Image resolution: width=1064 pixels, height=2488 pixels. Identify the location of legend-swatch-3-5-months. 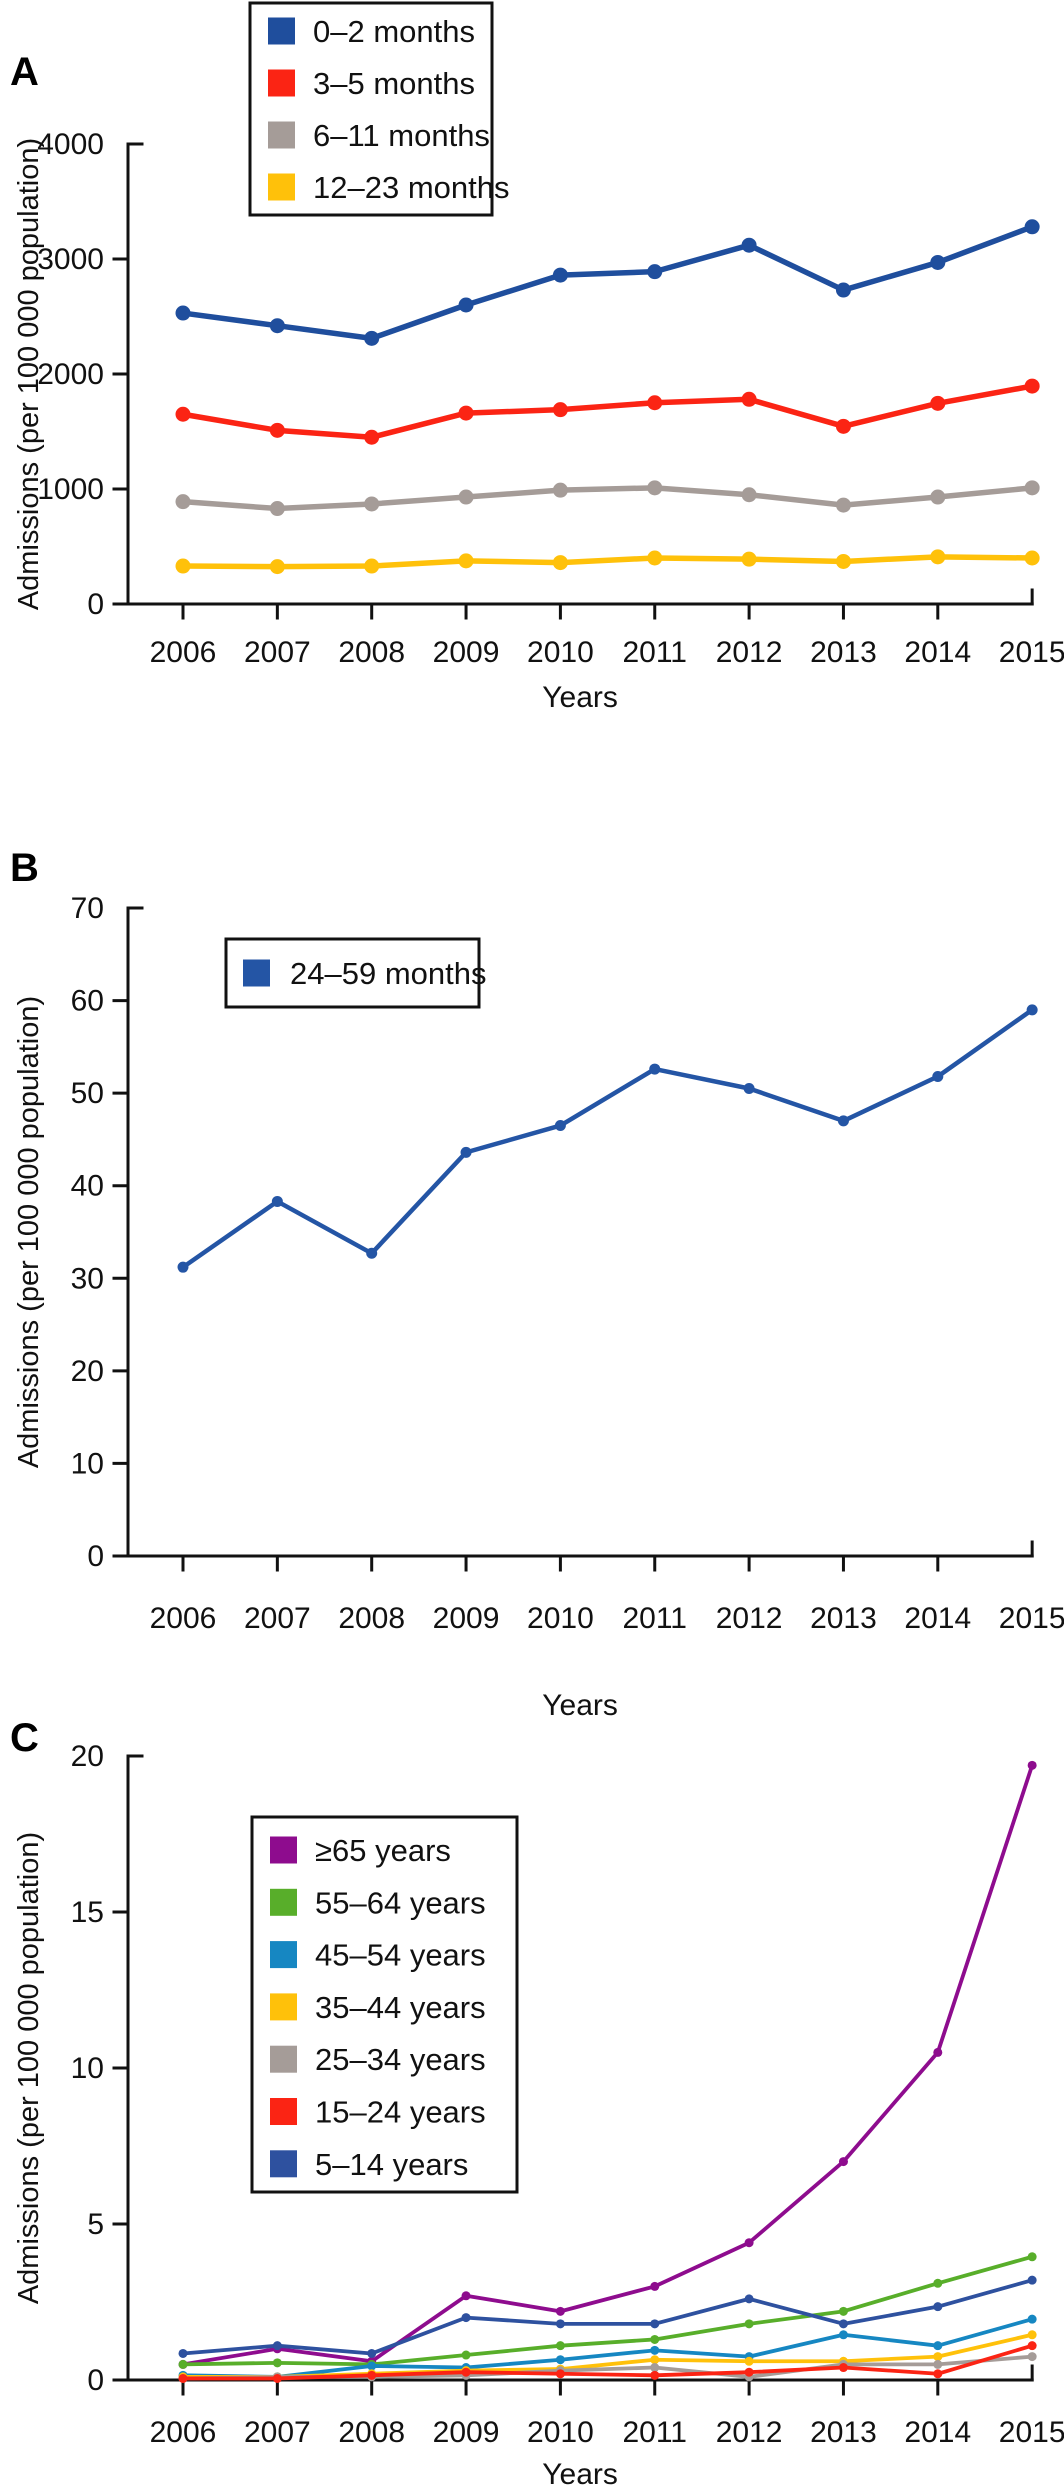
(281, 83).